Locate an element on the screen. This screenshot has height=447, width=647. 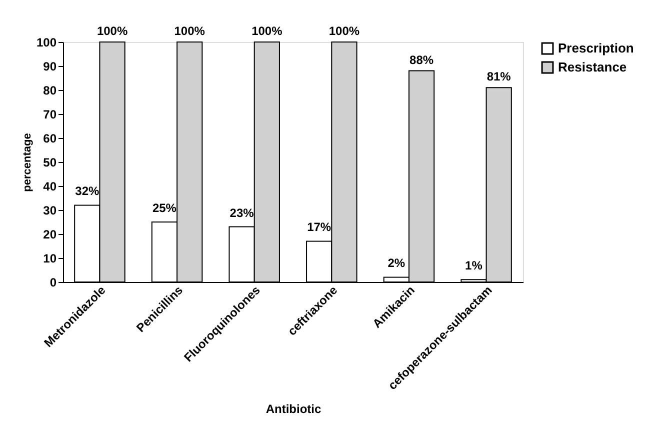
data-label: 2% is located at coordinates (397, 263).